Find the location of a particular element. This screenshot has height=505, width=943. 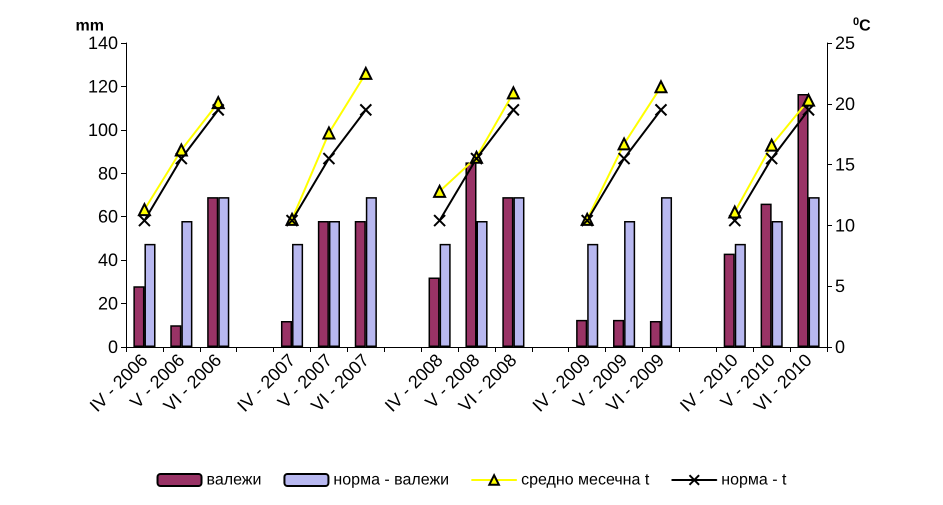

y2-tick-label: 15 is located at coordinates (845, 164).